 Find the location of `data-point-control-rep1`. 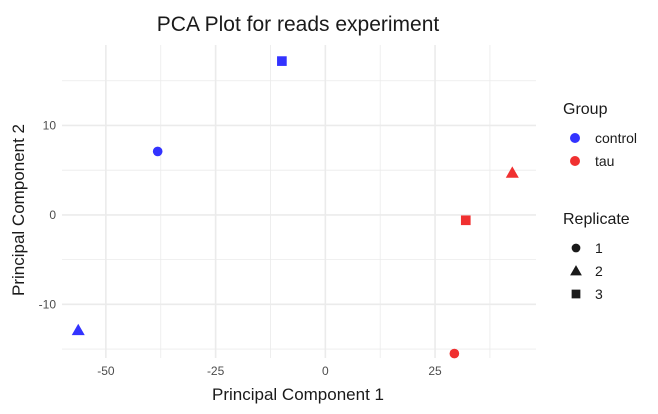

data-point-control-rep1 is located at coordinates (157, 151).